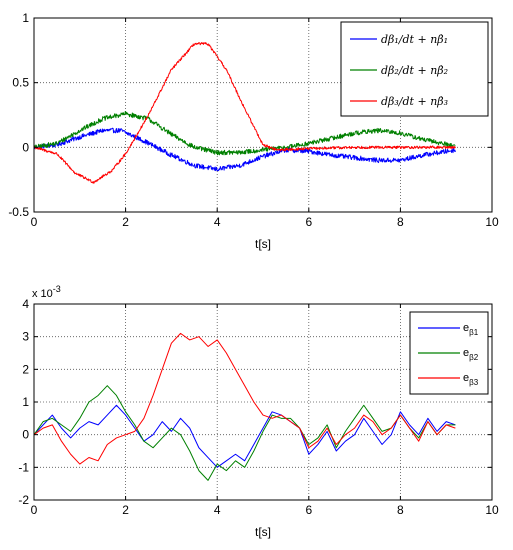  Describe the element at coordinates (471, 329) in the screenshot. I see `legend-label-error-1: eβ1` at that location.